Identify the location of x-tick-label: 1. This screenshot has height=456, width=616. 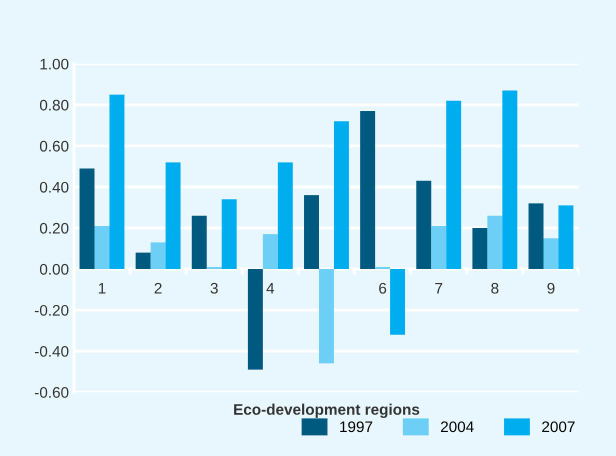
(102, 288).